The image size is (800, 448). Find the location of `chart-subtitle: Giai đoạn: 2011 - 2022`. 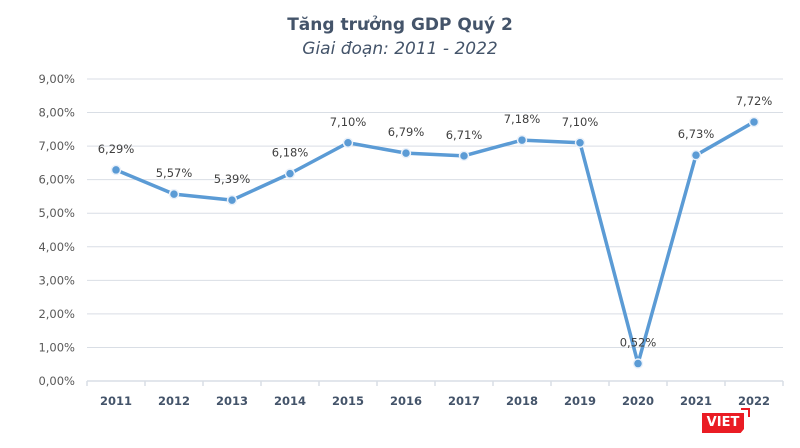

chart-subtitle: Giai đoạn: 2011 - 2022 is located at coordinates (399, 49).